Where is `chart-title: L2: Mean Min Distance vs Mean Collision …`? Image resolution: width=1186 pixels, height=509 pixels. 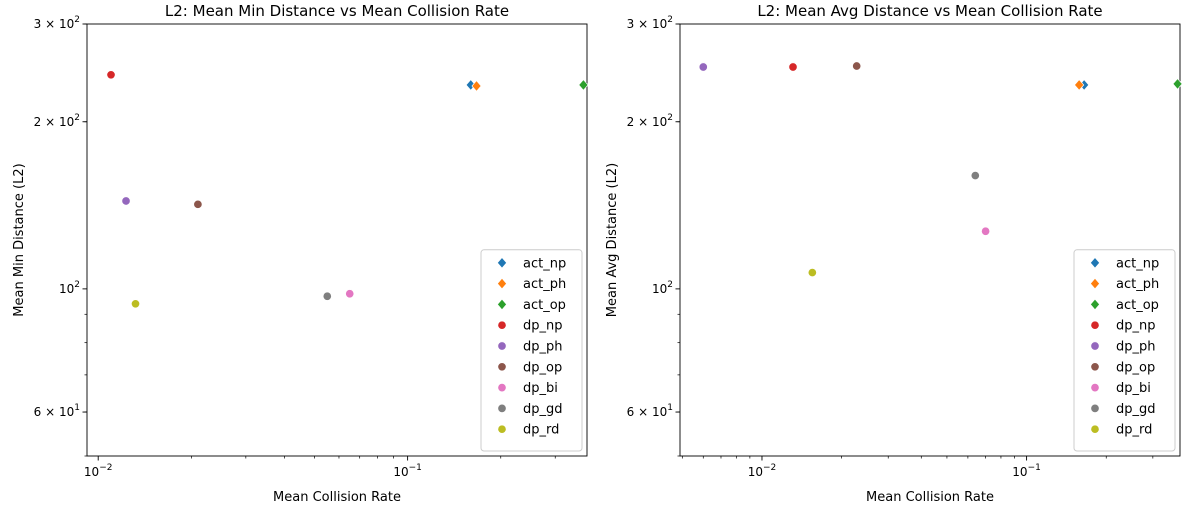 chart-title: L2: Mean Min Distance vs Mean Collision … is located at coordinates (337, 11).